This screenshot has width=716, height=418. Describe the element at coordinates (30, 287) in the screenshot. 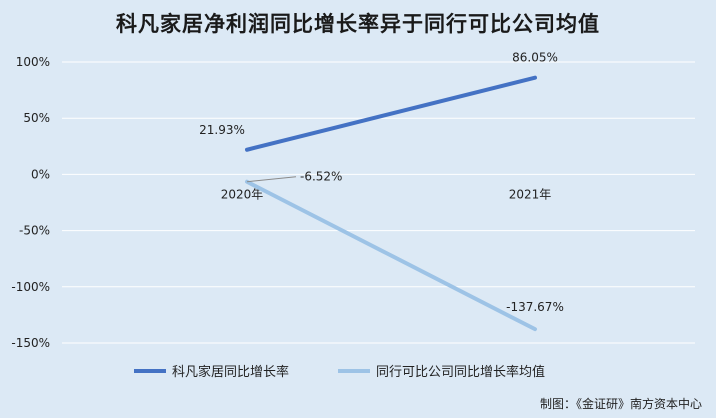

I see `y-tick-label: -100%` at that location.